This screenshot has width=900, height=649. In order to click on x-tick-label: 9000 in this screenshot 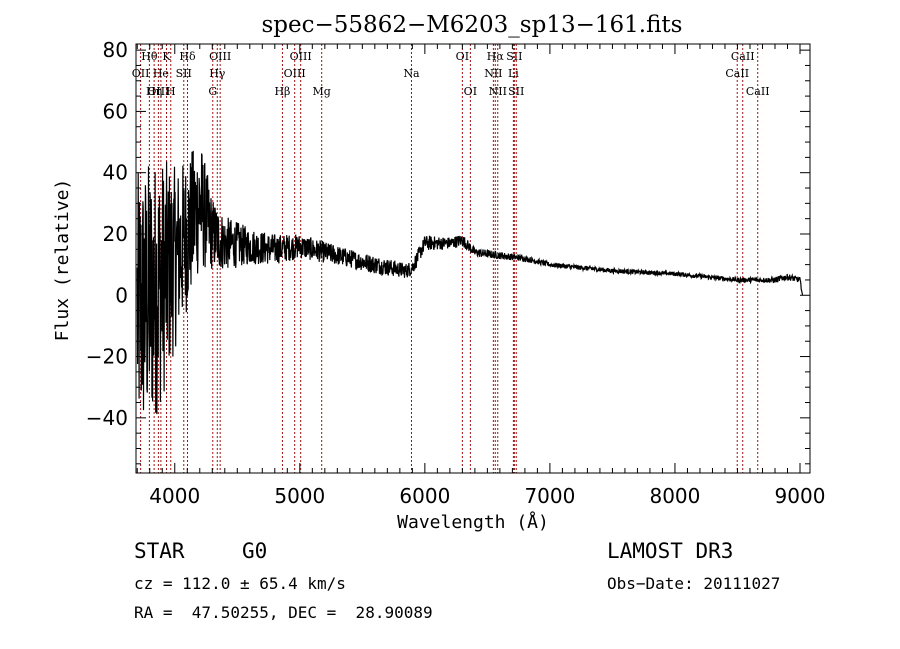, I will do `click(800, 496)`.